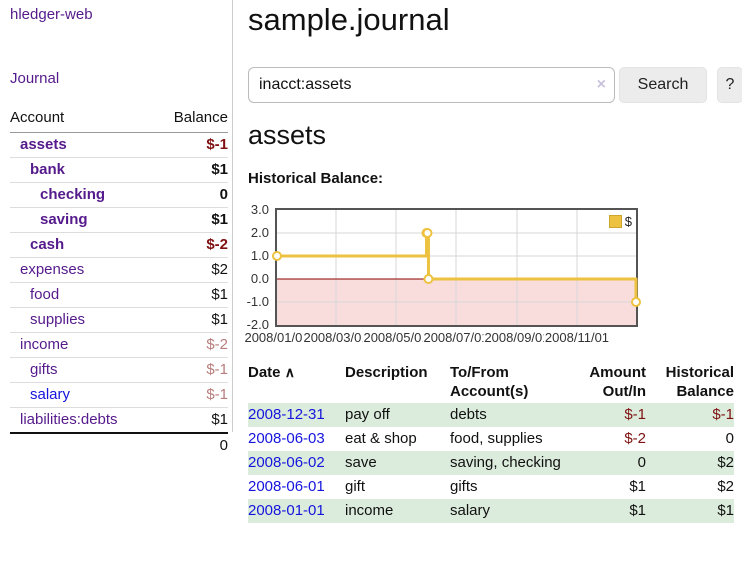 The image size is (742, 582). What do you see at coordinates (257, 324) in the screenshot?
I see `y-axis-tick-label: -2.0` at bounding box center [257, 324].